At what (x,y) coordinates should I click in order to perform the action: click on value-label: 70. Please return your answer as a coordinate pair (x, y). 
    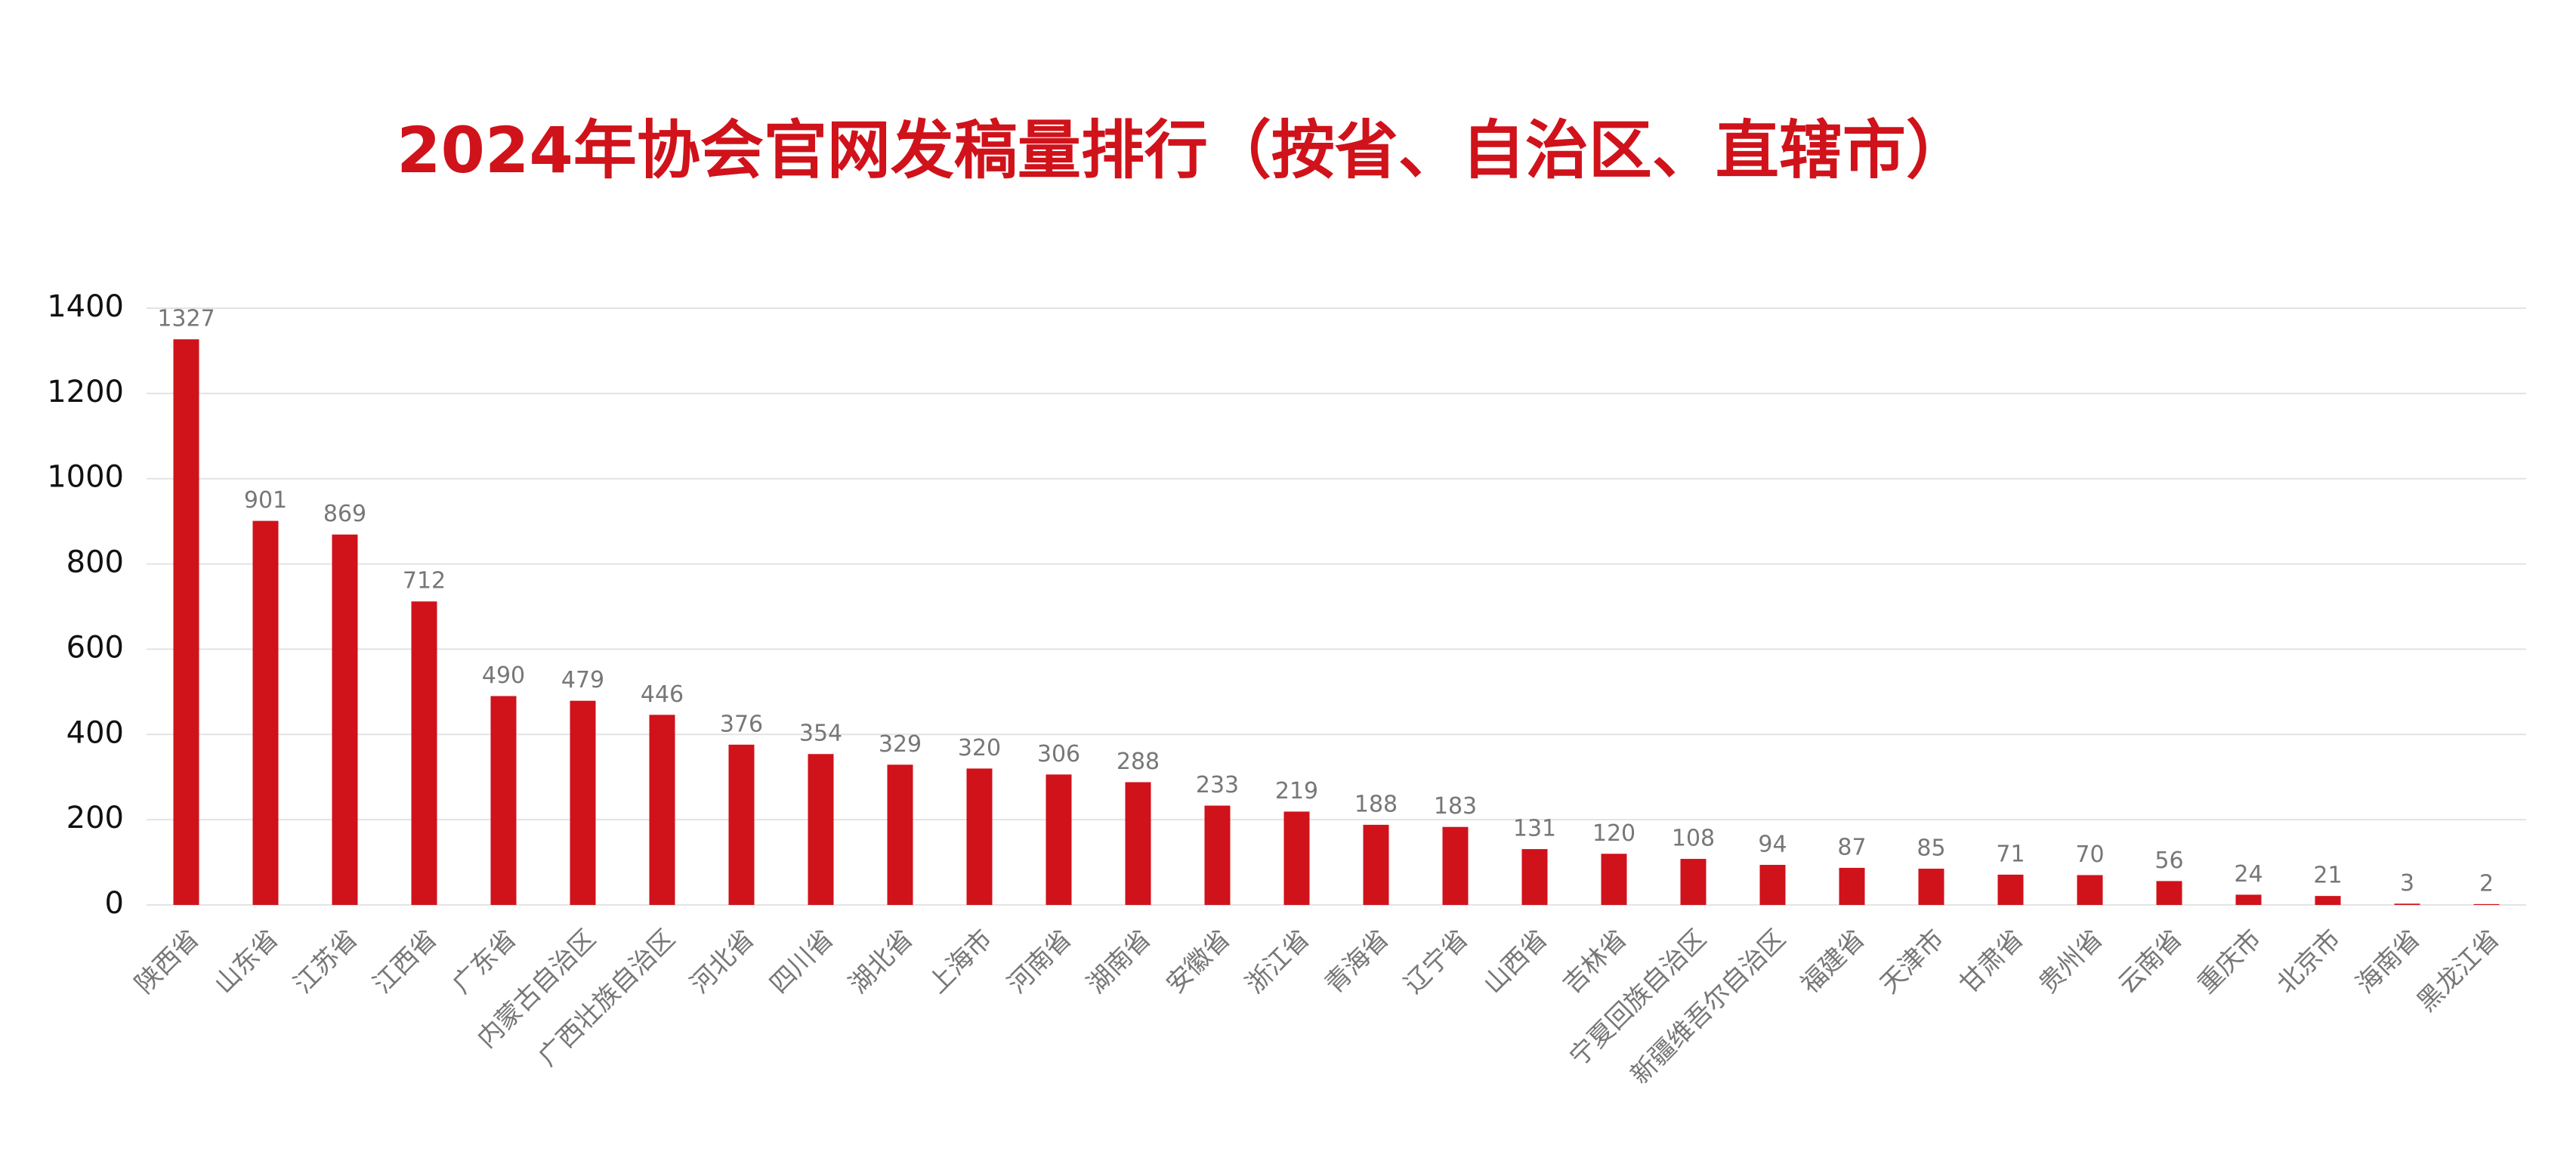
    Looking at the image, I should click on (2089, 854).